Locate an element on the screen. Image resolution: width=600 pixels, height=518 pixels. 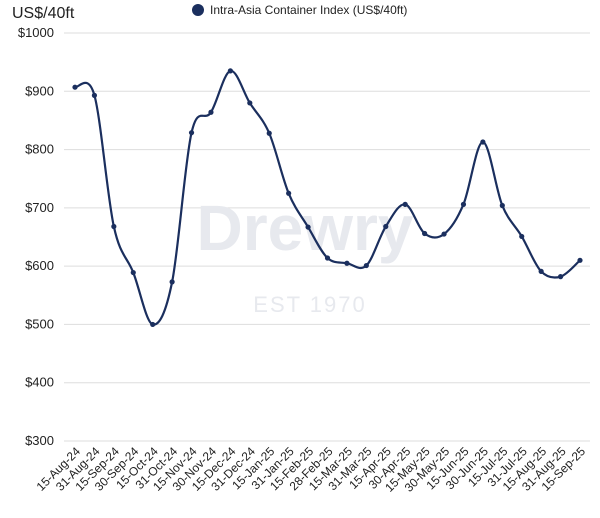
watermark: Drewry EST 1970 is located at coordinates (305, 254).